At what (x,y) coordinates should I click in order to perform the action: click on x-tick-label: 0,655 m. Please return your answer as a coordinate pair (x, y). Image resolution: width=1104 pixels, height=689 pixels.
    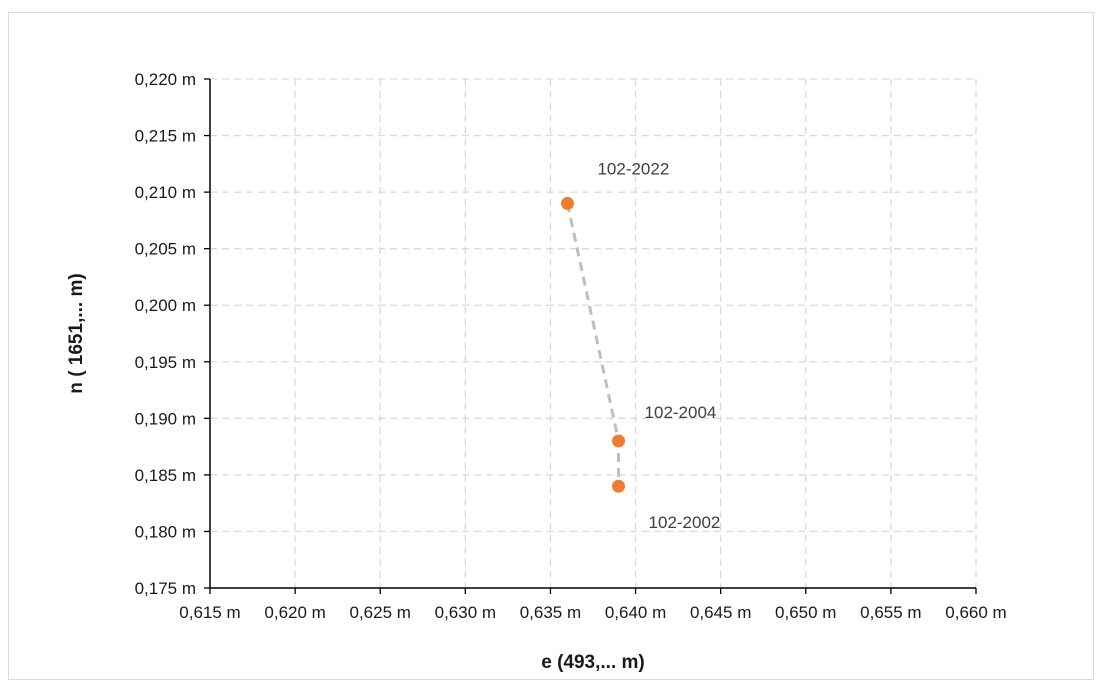
    Looking at the image, I should click on (890, 612).